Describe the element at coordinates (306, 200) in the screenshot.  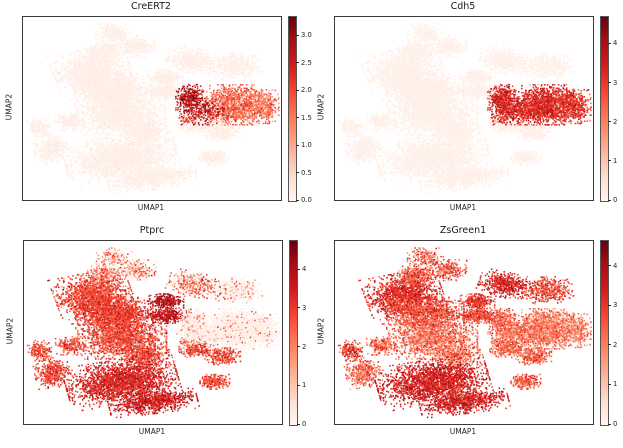
I see `colorbar-tick-label: 0.0` at that location.